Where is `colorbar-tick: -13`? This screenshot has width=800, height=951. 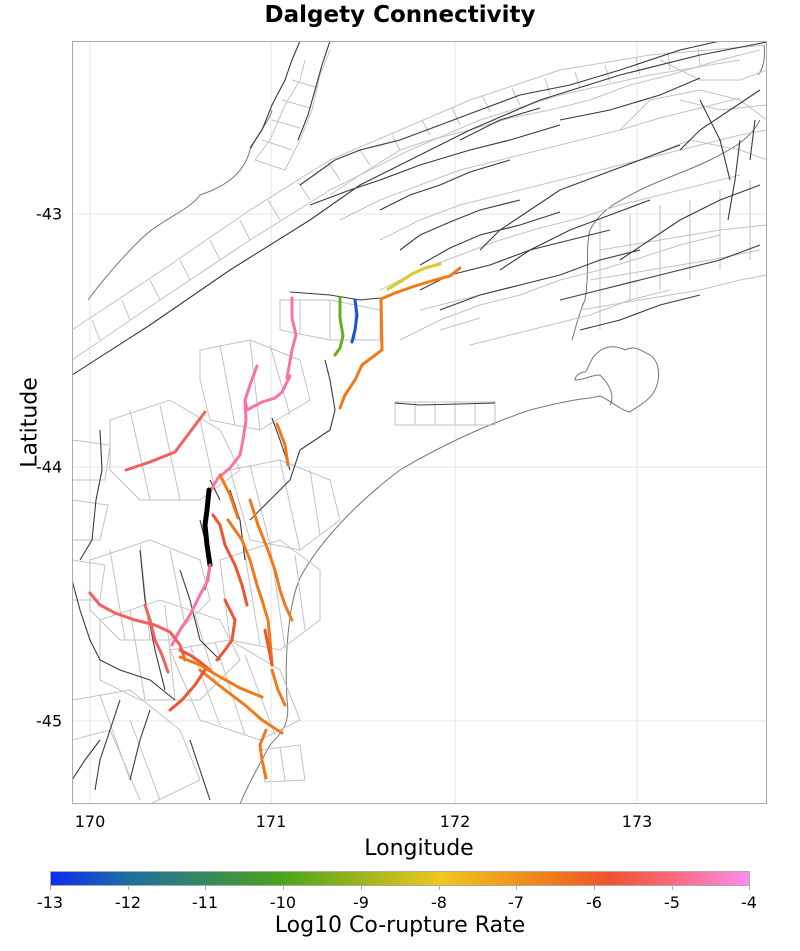 colorbar-tick: -13 is located at coordinates (50, 902).